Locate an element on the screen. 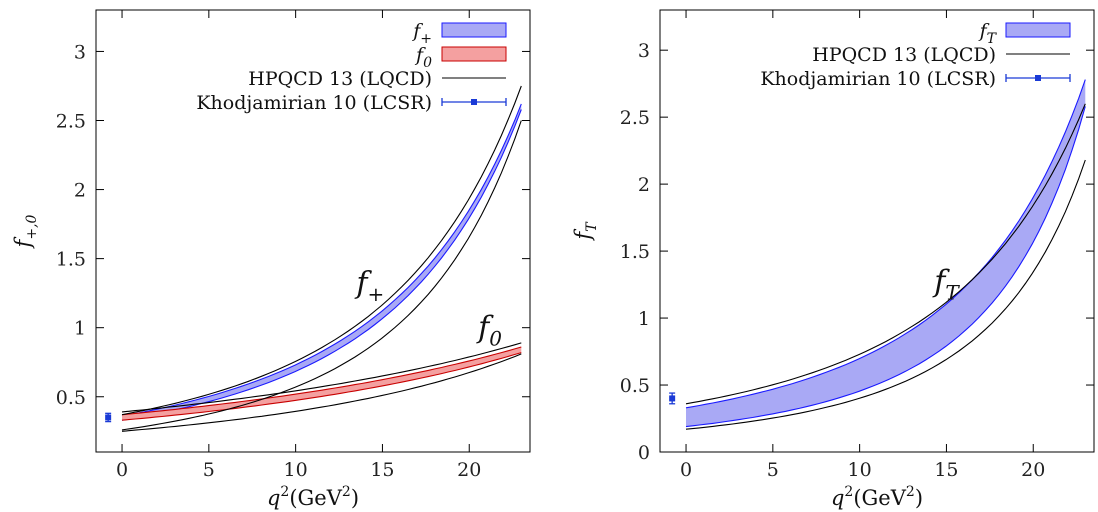 This screenshot has width=1098, height=512. y-axis-label: fT is located at coordinates (585, 231).